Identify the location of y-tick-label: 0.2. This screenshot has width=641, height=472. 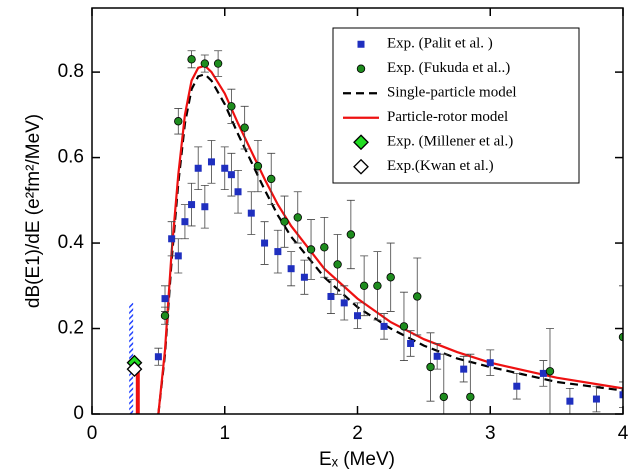
(71, 328).